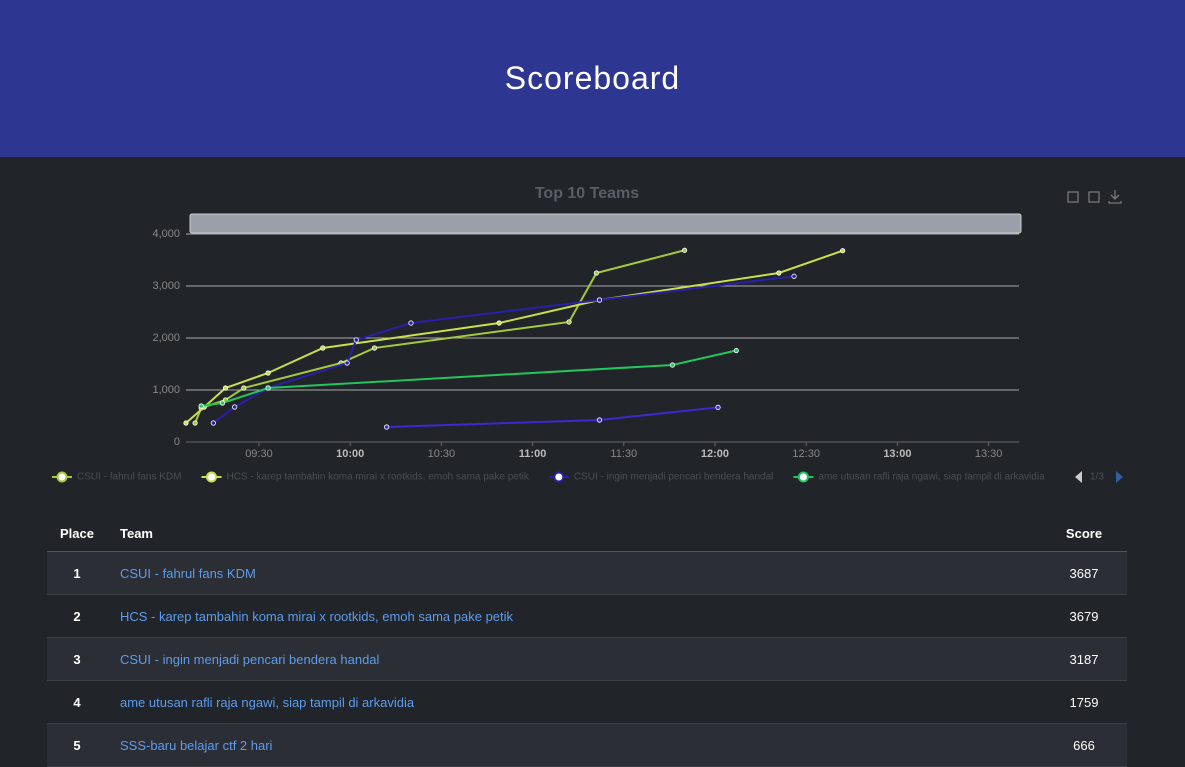  What do you see at coordinates (605, 223) in the screenshot?
I see `zoom-slider` at bounding box center [605, 223].